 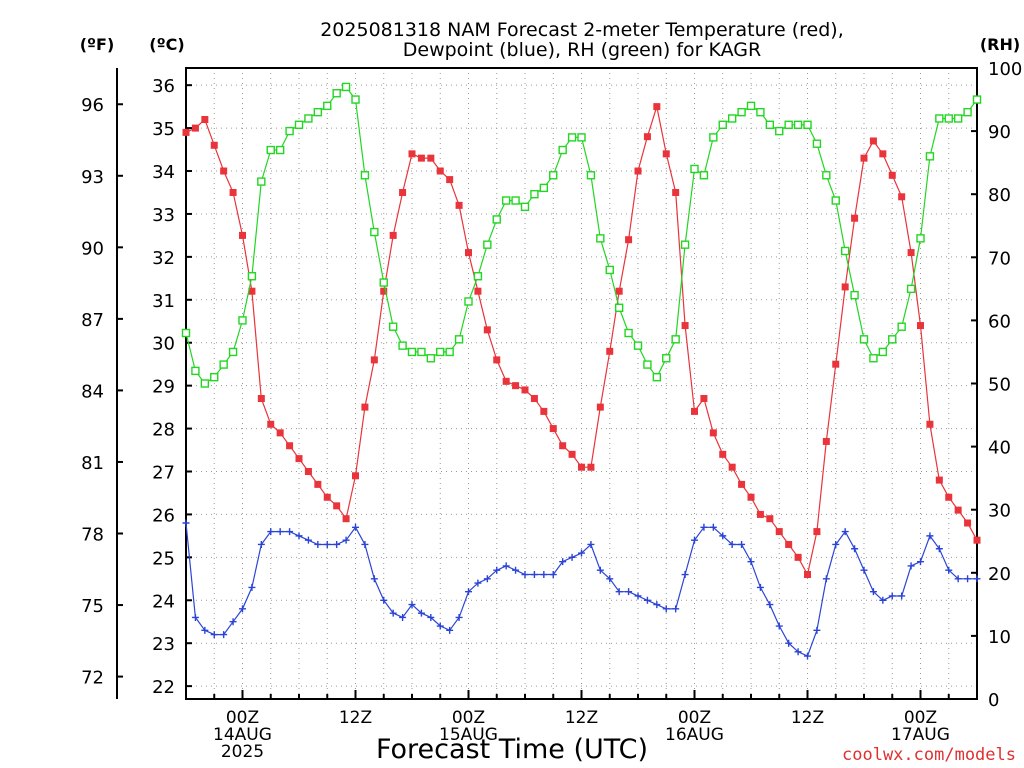 I want to click on rh-tick-label: 60, so click(x=999, y=321).